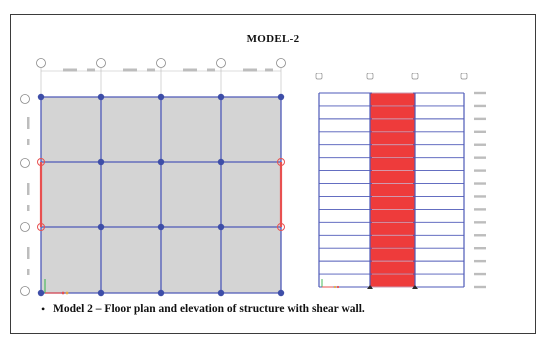 The height and width of the screenshot is (347, 547). I want to click on shear-wall-elevation, so click(392, 190).